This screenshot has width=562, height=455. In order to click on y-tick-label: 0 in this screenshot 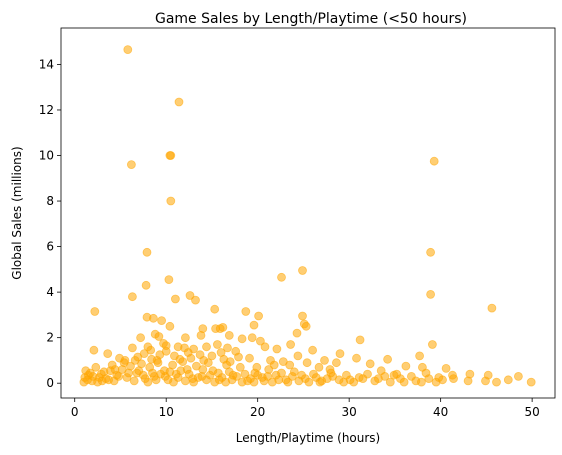, I will do `click(50, 383)`.